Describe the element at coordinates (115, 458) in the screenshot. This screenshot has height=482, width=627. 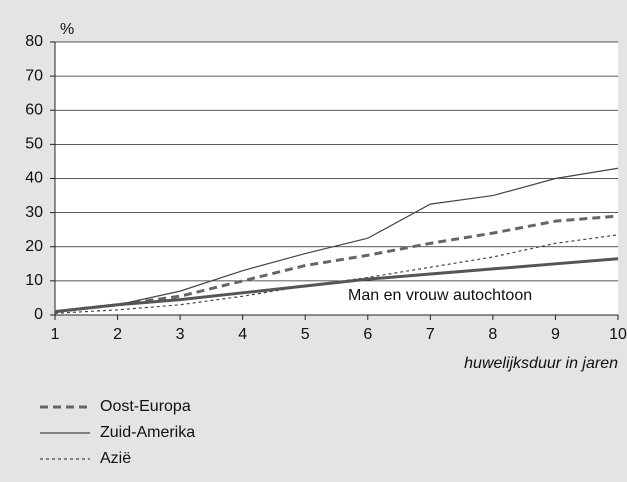
I see `legend-label: Azië` at that location.